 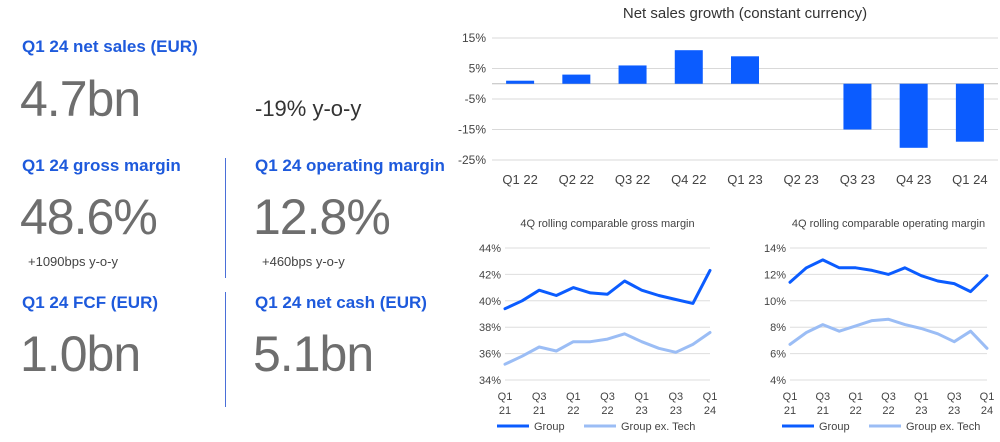 What do you see at coordinates (632, 179) in the screenshot?
I see `x-tick-label: Q3 22` at bounding box center [632, 179].